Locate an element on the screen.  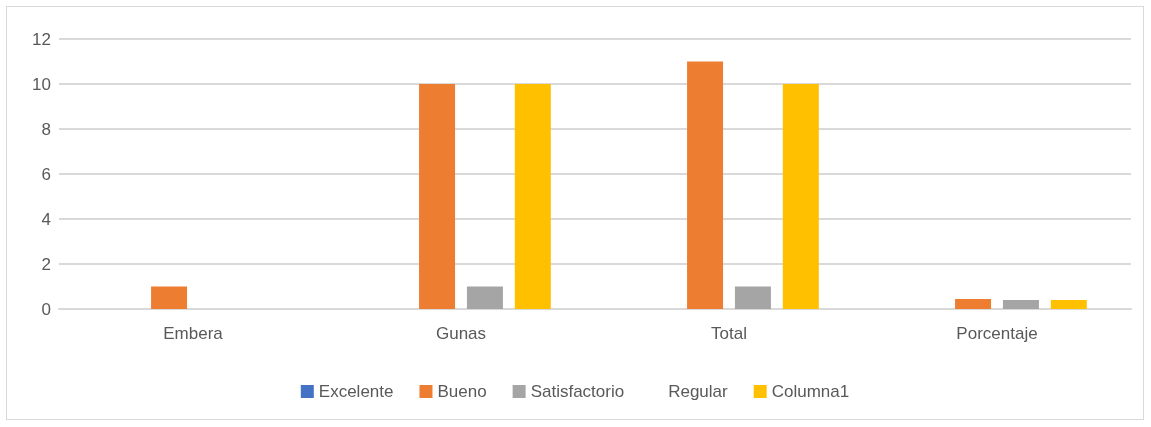
x-tick-label: Embera is located at coordinates (193, 333).